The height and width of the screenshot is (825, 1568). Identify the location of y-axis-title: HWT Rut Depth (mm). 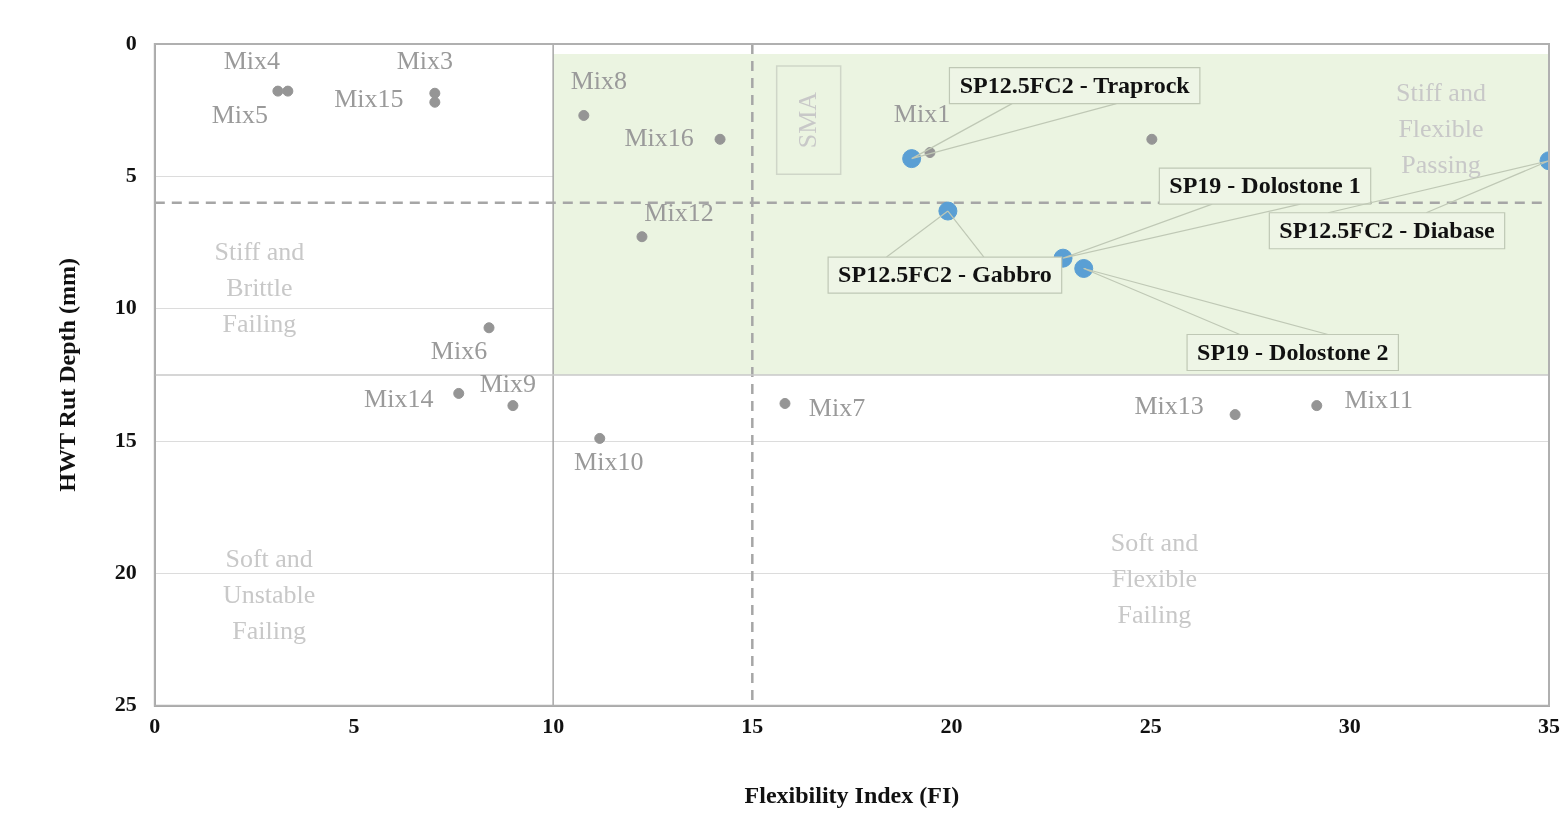
(66, 375).